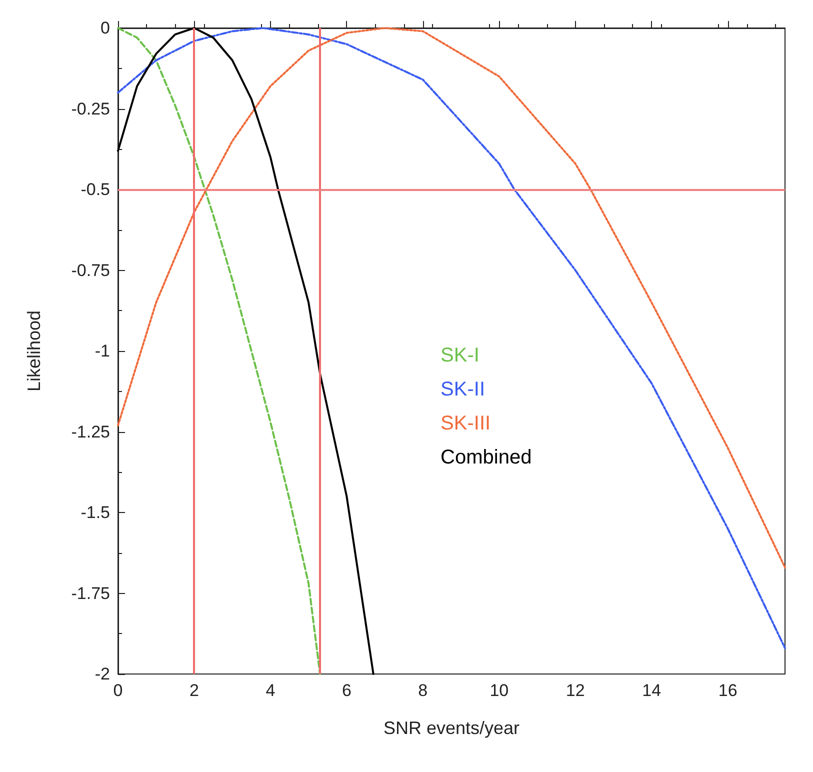 This screenshot has height=772, width=813. Describe the element at coordinates (90, 593) in the screenshot. I see `y-tick-label: -1.75` at that location.